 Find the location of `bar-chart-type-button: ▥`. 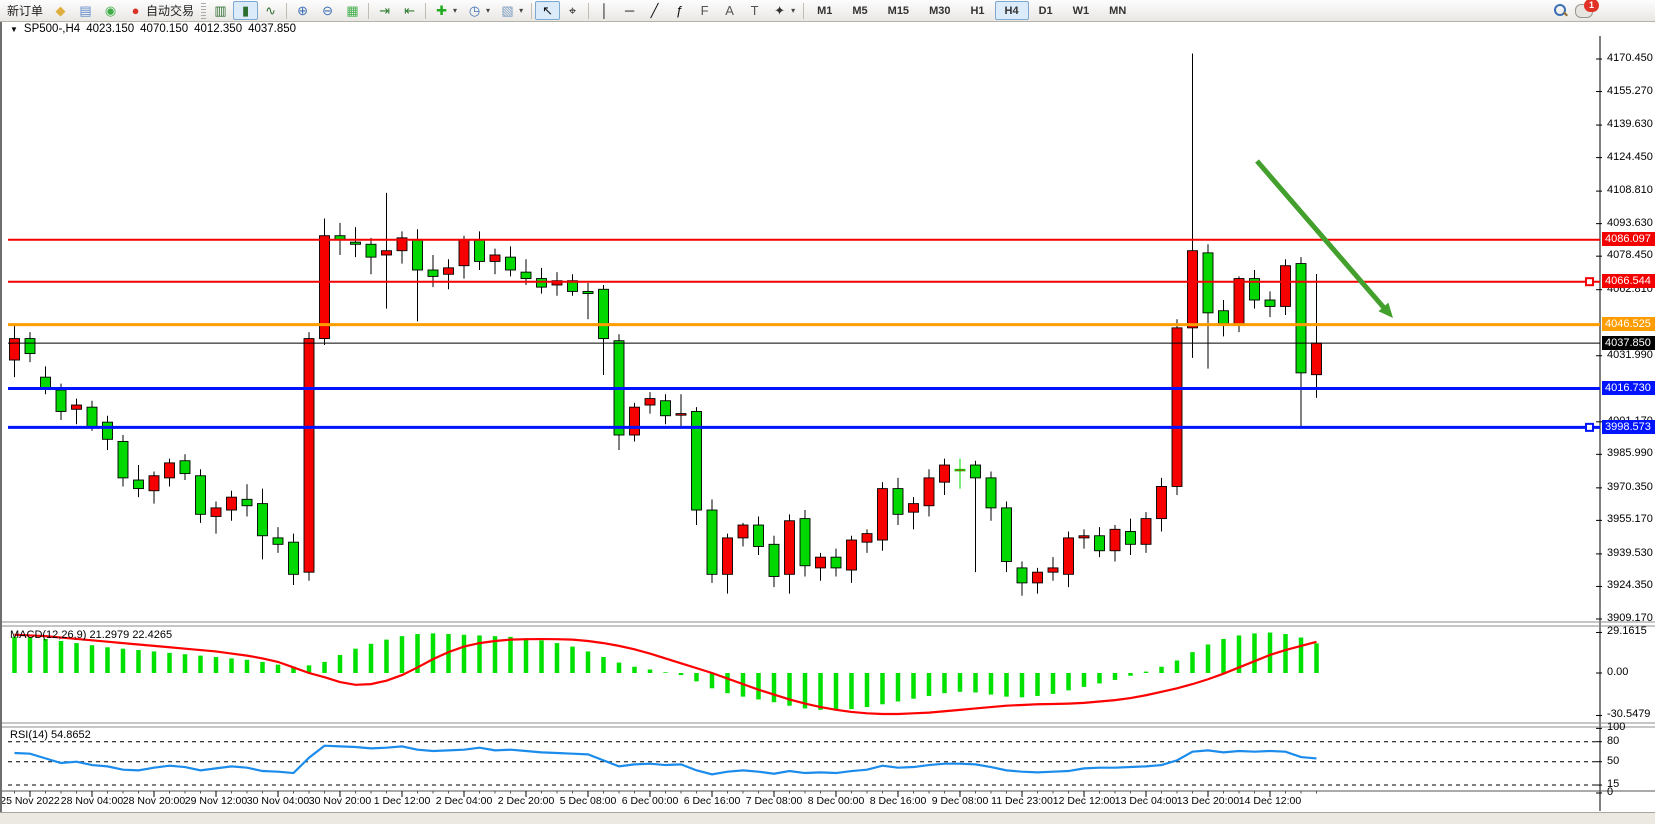

bar-chart-type-button: ▥ is located at coordinates (220, 10).